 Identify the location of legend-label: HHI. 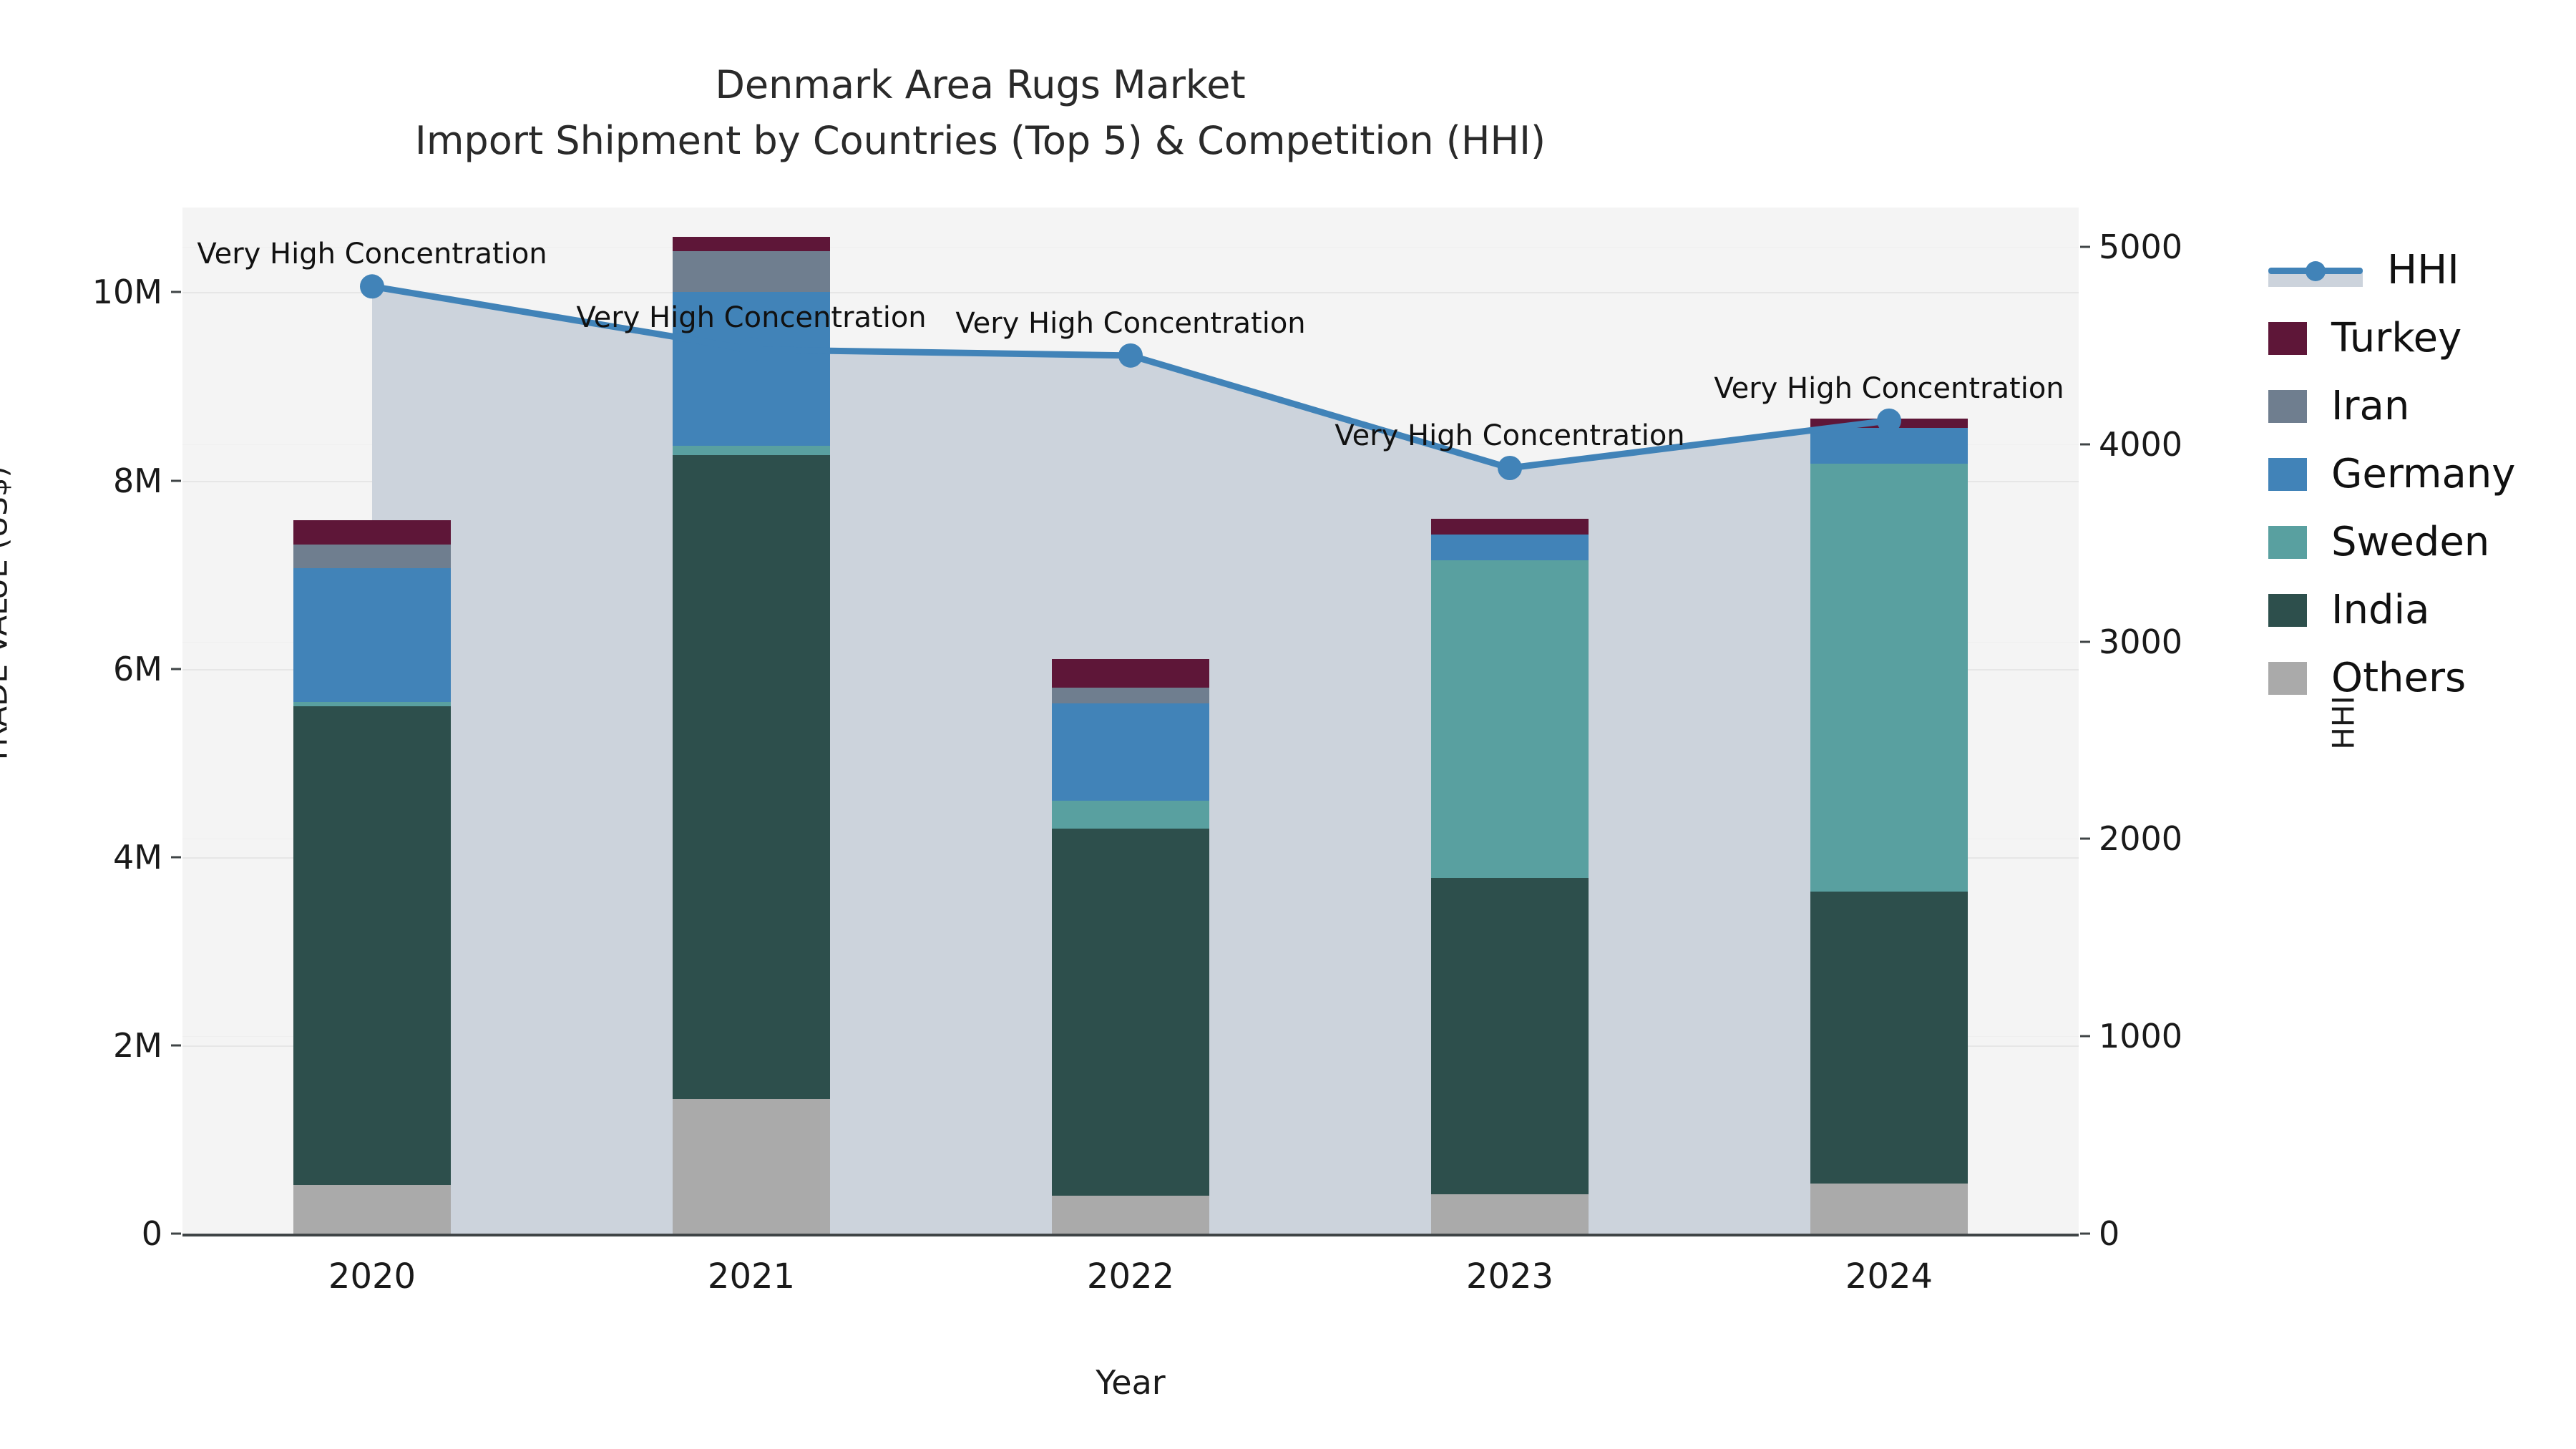
(2423, 270).